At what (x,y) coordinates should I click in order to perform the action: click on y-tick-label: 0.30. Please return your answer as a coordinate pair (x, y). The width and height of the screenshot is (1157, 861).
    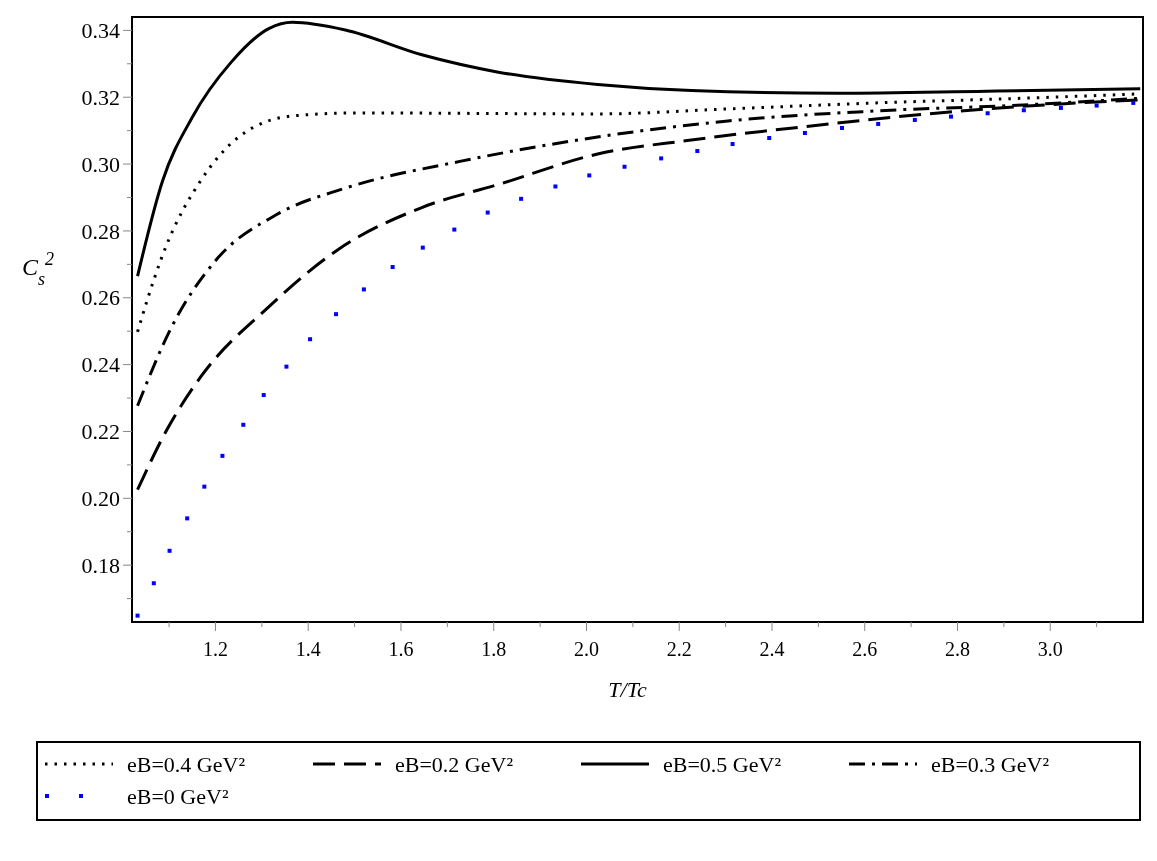
    Looking at the image, I should click on (100, 164).